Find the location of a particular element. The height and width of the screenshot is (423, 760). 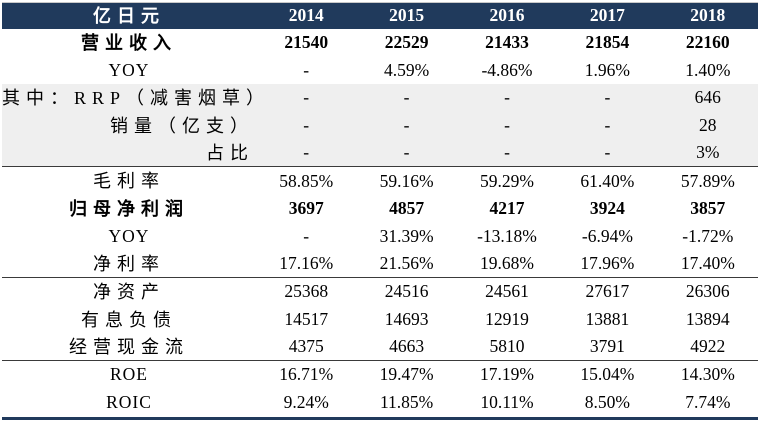

table-row: 其中：RRP（减害烟草） - - - - 646 is located at coordinates (380, 98).